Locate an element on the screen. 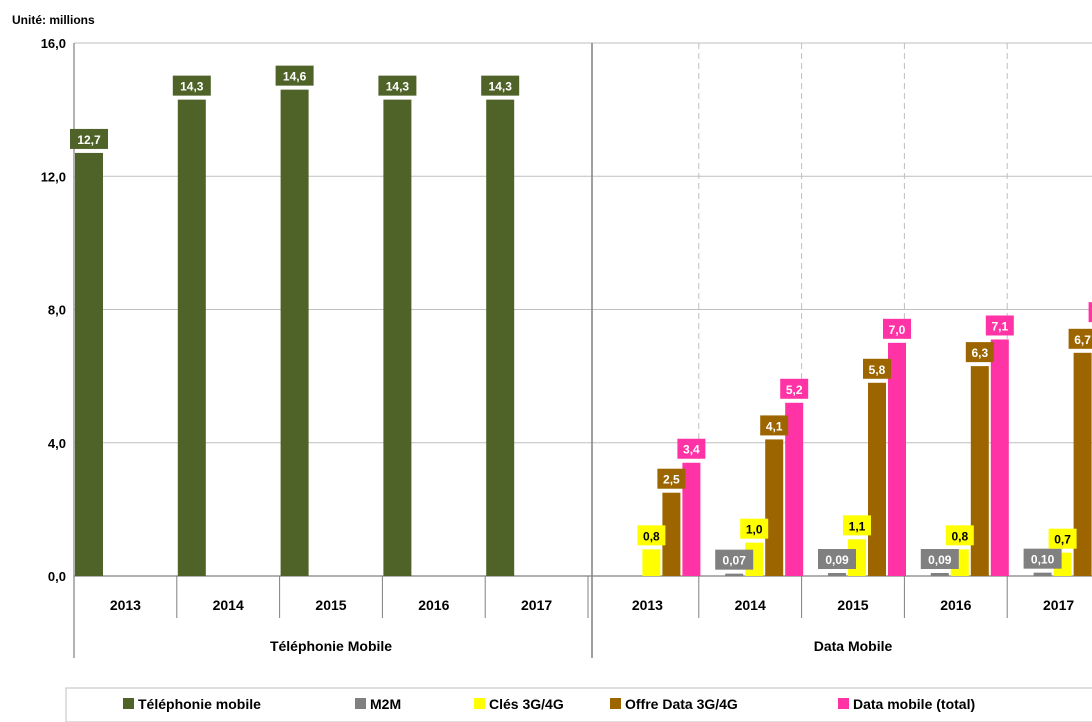 The height and width of the screenshot is (722, 1092). data-label: 2,5 is located at coordinates (671, 480).